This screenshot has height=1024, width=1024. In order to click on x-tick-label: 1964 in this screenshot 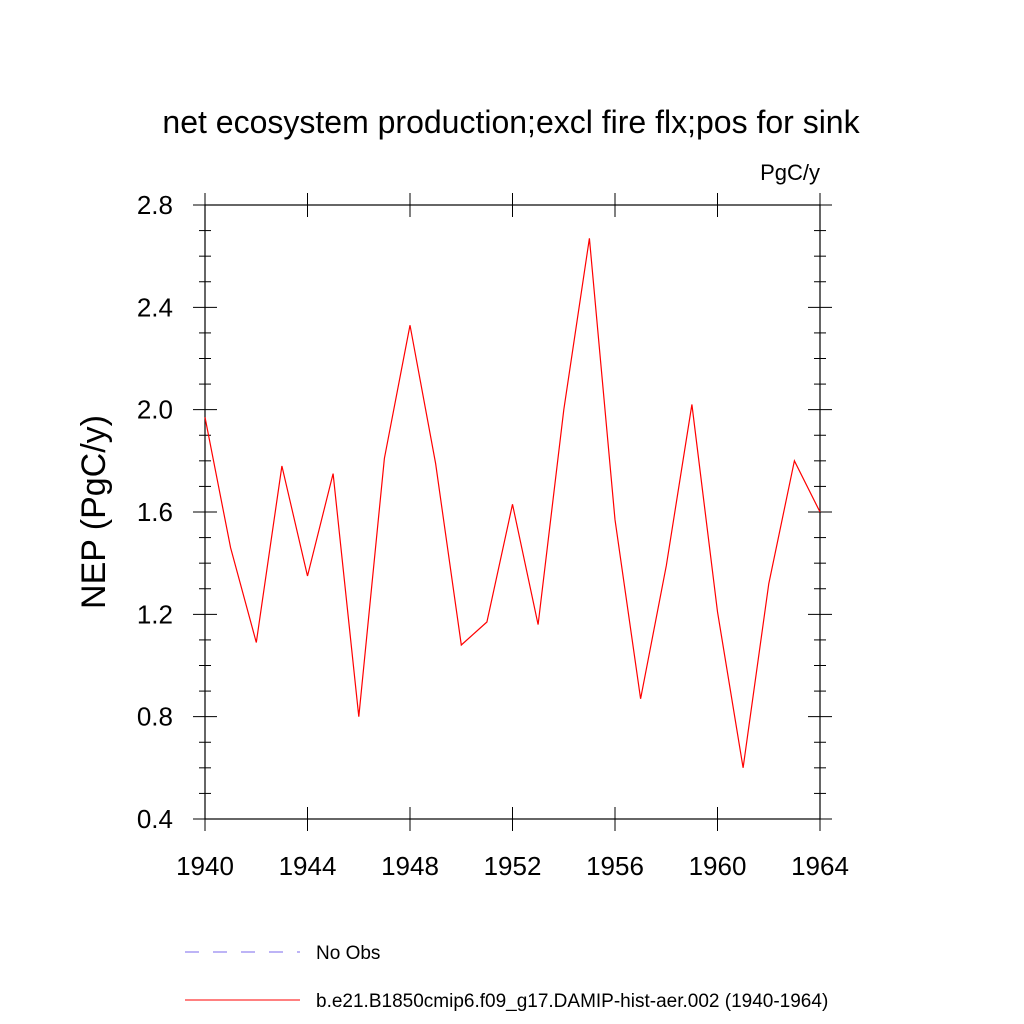, I will do `click(820, 866)`.